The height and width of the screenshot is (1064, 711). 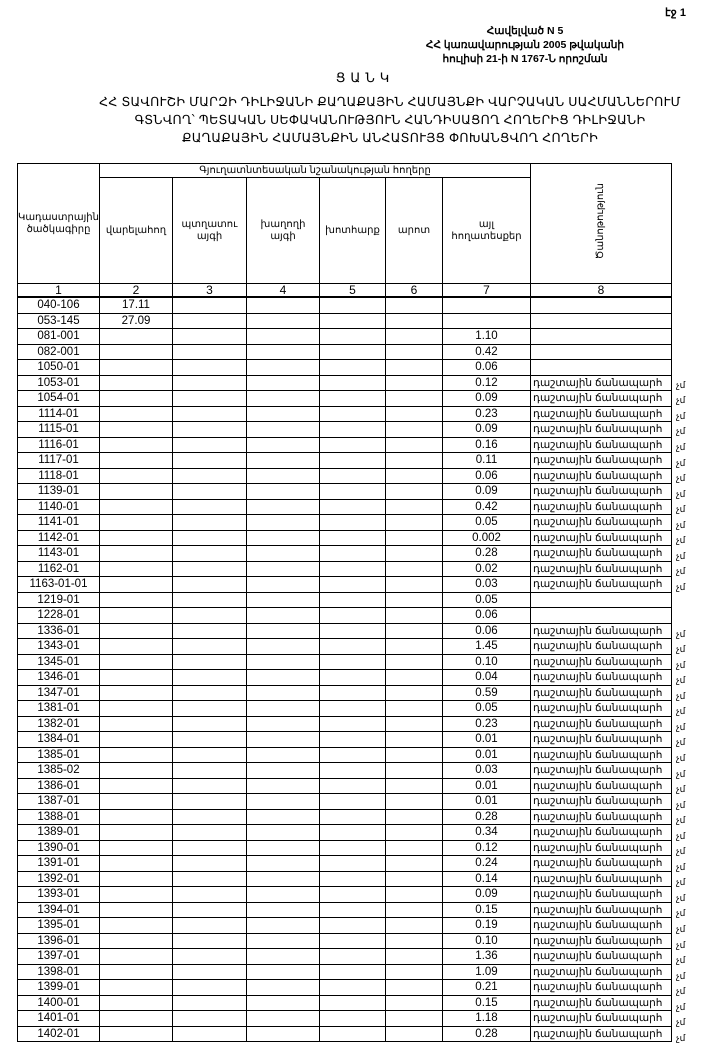 What do you see at coordinates (58, 692) in the screenshot?
I see `cadastral-code-cell: 1347-01` at bounding box center [58, 692].